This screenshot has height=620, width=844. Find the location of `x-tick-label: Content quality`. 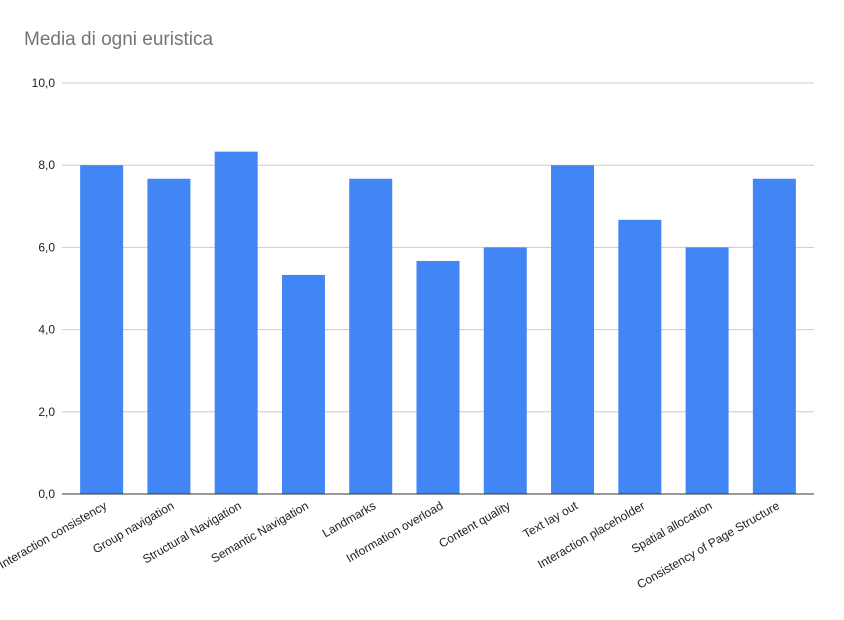

x-tick-label: Content quality is located at coordinates (474, 524).